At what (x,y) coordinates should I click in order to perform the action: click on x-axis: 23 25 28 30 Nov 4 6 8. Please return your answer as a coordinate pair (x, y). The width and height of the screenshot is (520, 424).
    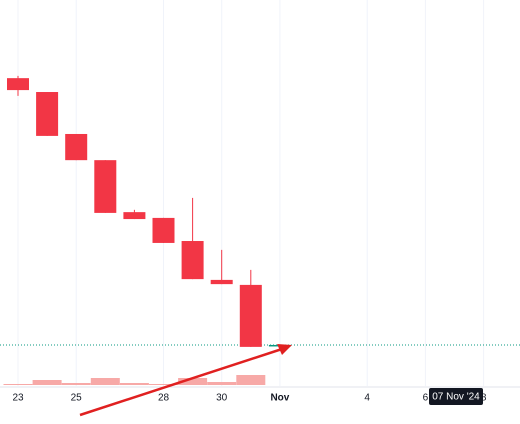
    Looking at the image, I should click on (249, 398).